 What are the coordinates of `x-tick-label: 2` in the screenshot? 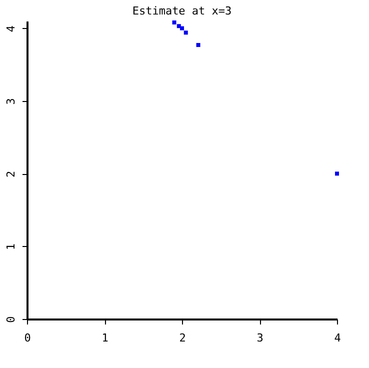 It's located at (182, 338).